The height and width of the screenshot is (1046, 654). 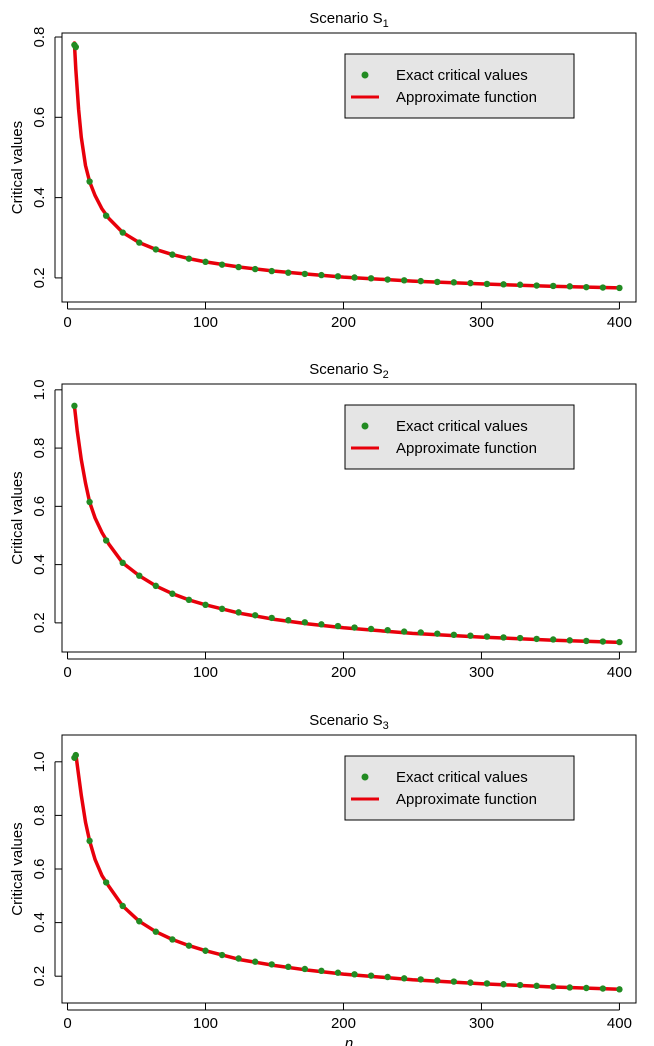 I want to click on y-tick-label: 0.8, so click(x=39, y=815).